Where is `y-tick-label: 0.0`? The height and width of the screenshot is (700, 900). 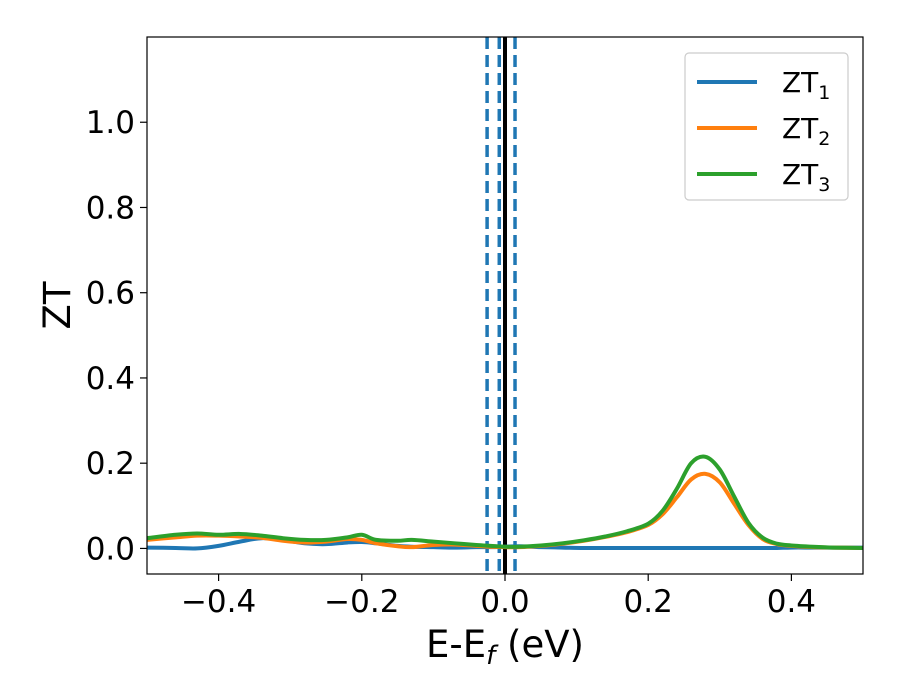 y-tick-label: 0.0 is located at coordinates (110, 549).